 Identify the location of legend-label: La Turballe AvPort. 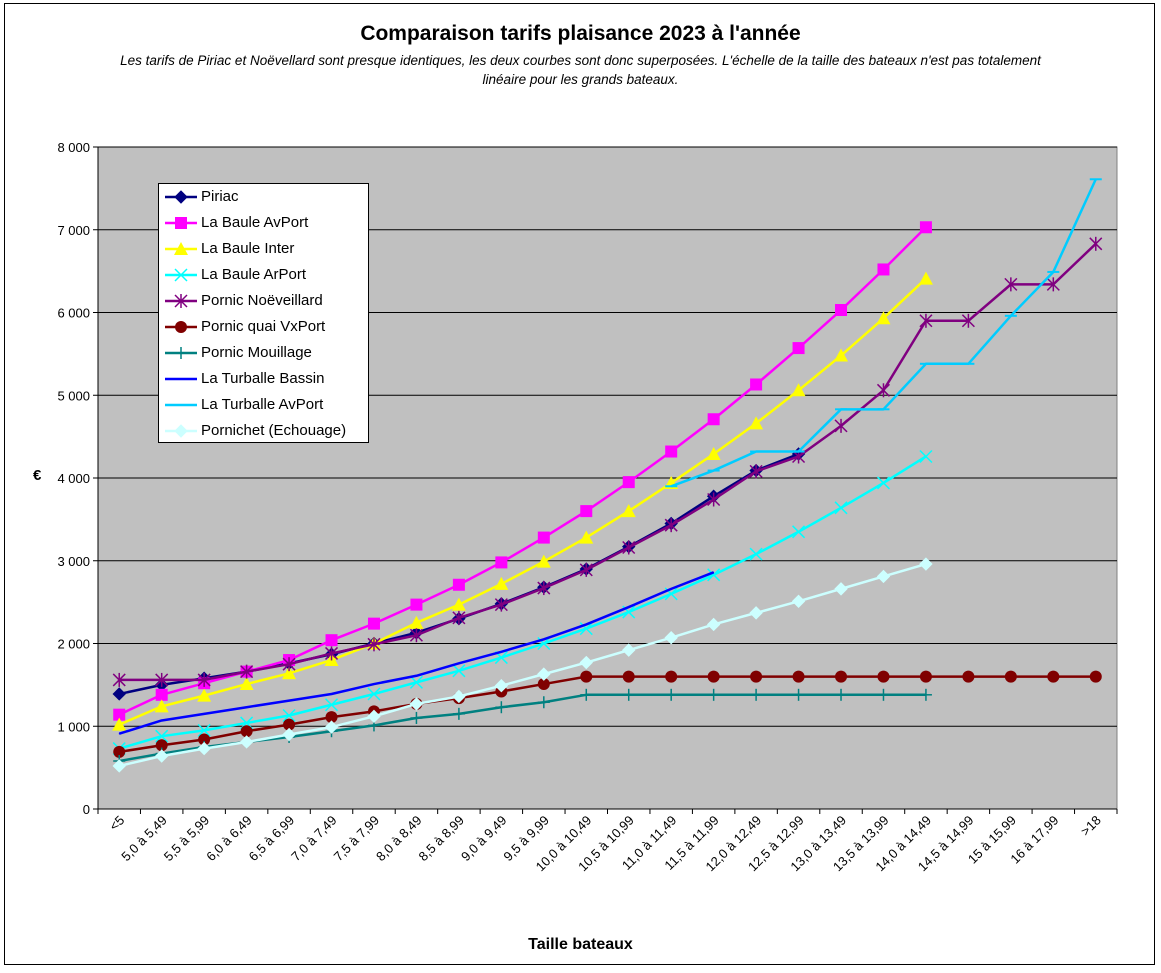
(262, 404).